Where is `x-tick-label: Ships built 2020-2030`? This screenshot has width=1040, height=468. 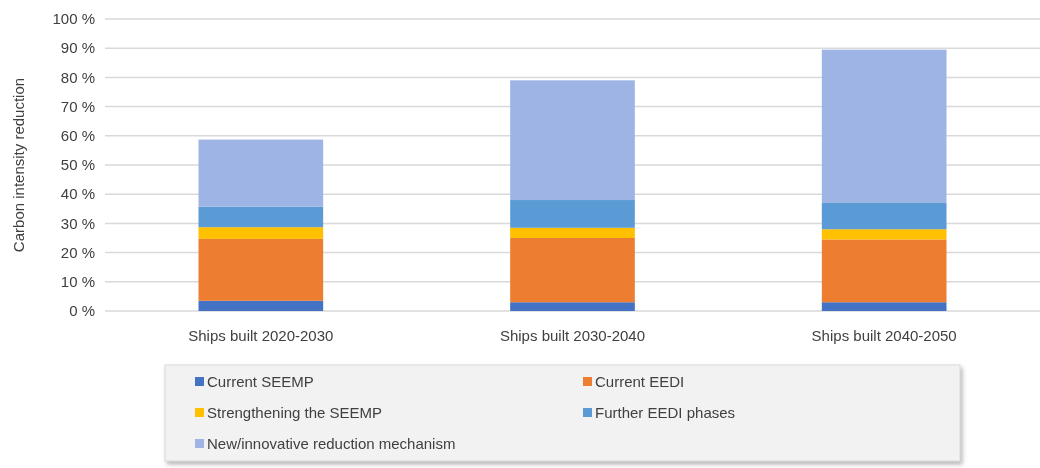
x-tick-label: Ships built 2020-2030 is located at coordinates (261, 335).